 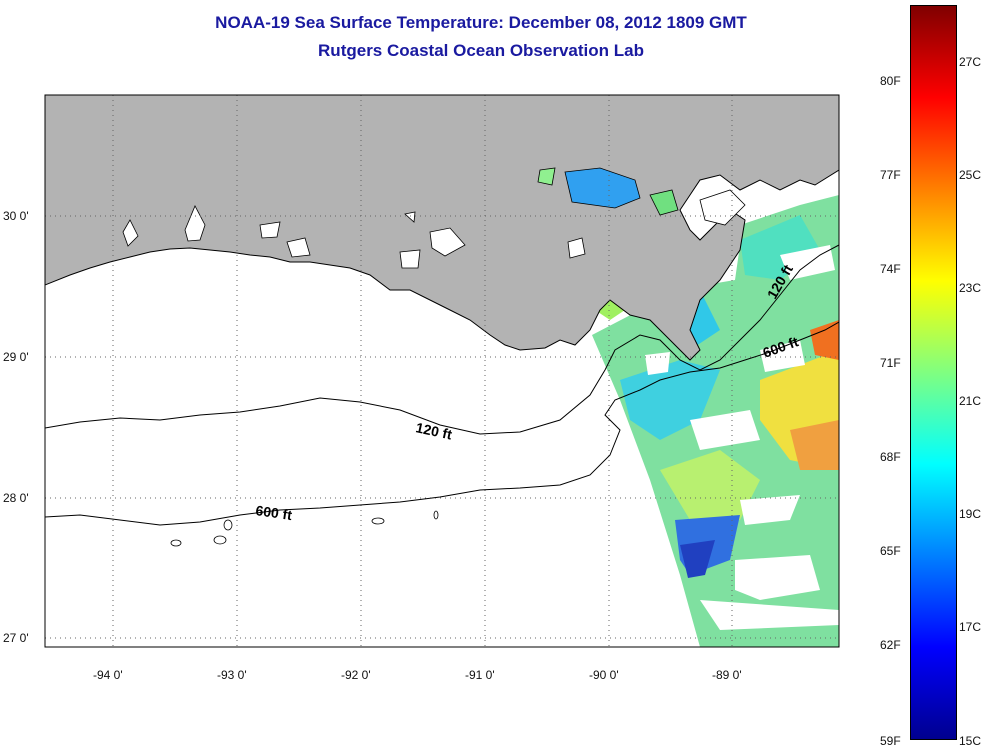 What do you see at coordinates (970, 401) in the screenshot?
I see `colorbar-label-21c: 21C` at bounding box center [970, 401].